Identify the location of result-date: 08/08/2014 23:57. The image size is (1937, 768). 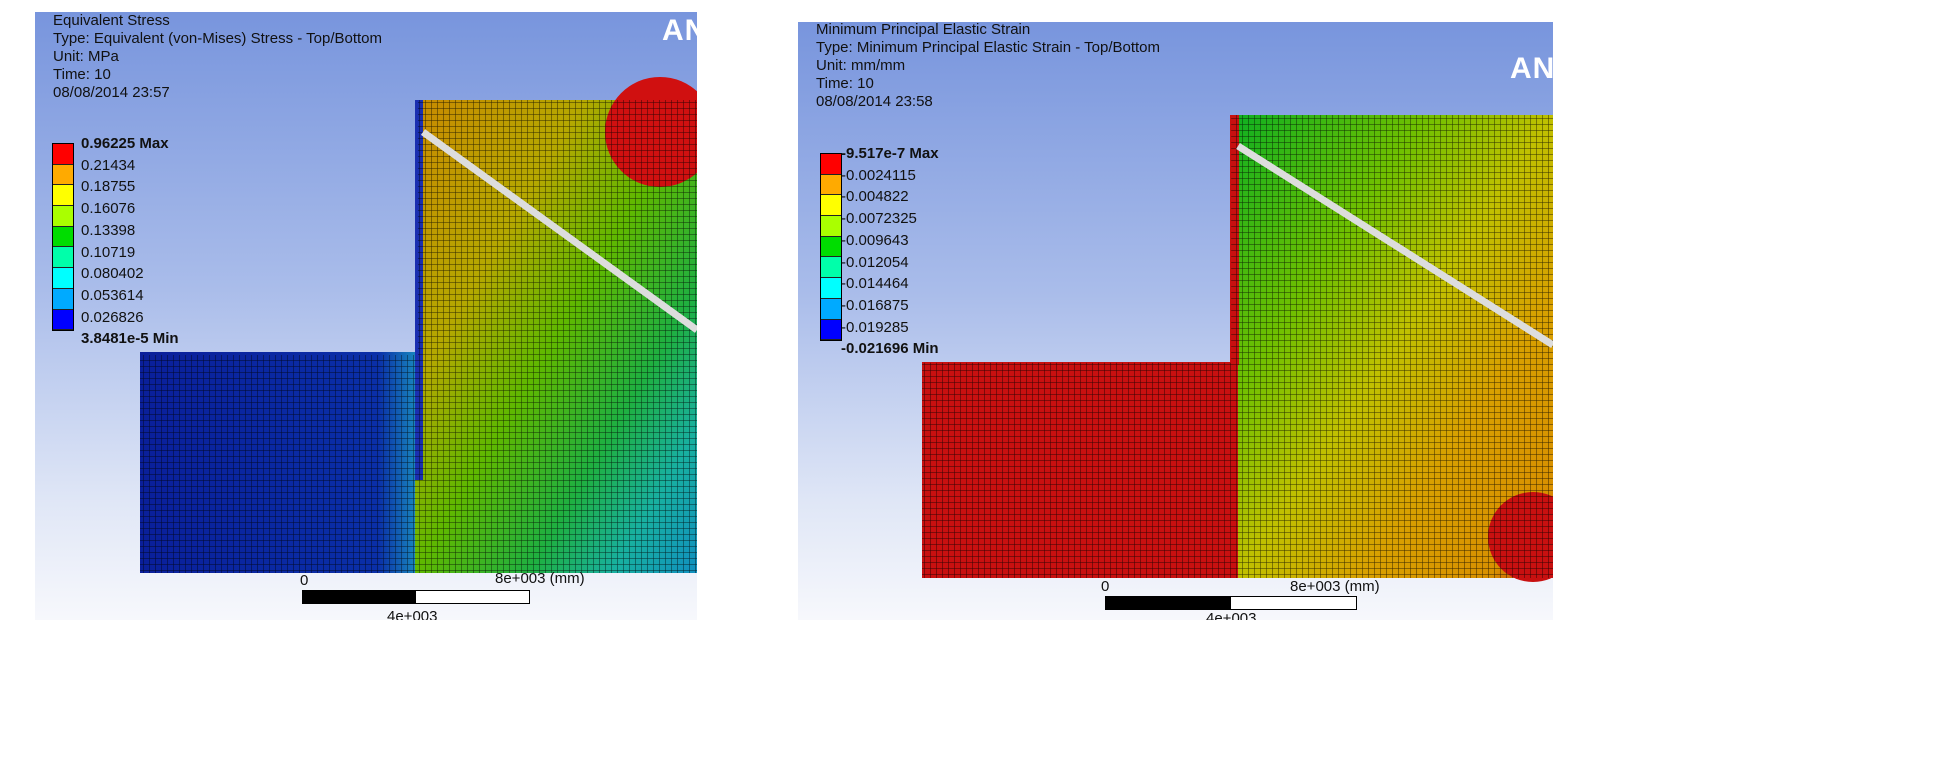
(111, 92).